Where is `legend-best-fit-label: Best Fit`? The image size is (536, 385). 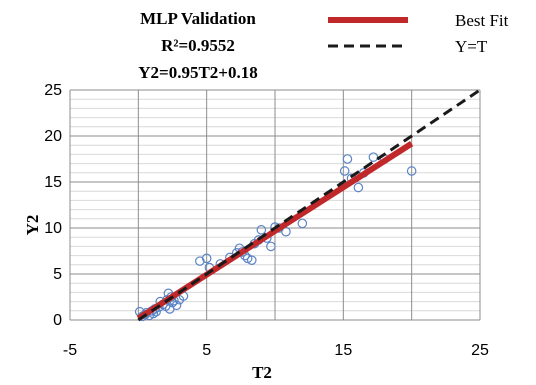 legend-best-fit-label: Best Fit is located at coordinates (482, 20).